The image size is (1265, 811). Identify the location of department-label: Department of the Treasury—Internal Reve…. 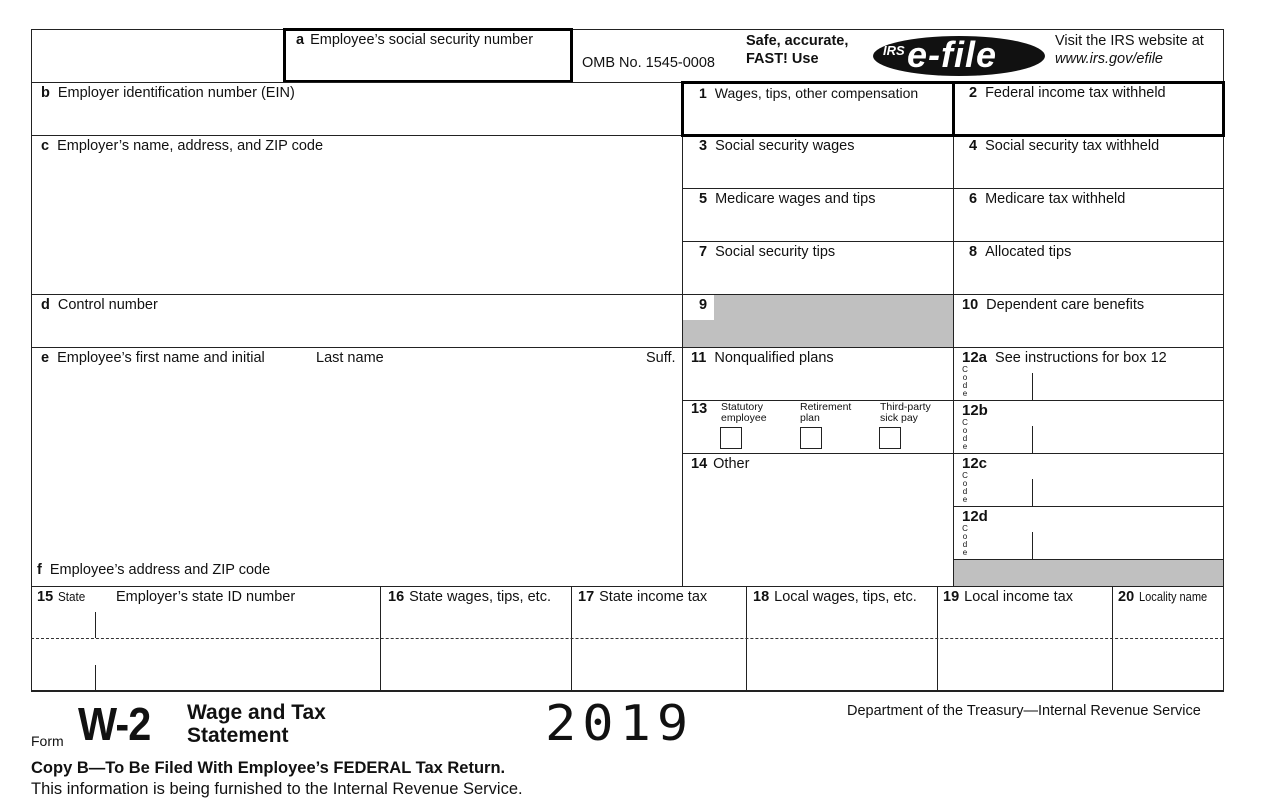
(1024, 711).